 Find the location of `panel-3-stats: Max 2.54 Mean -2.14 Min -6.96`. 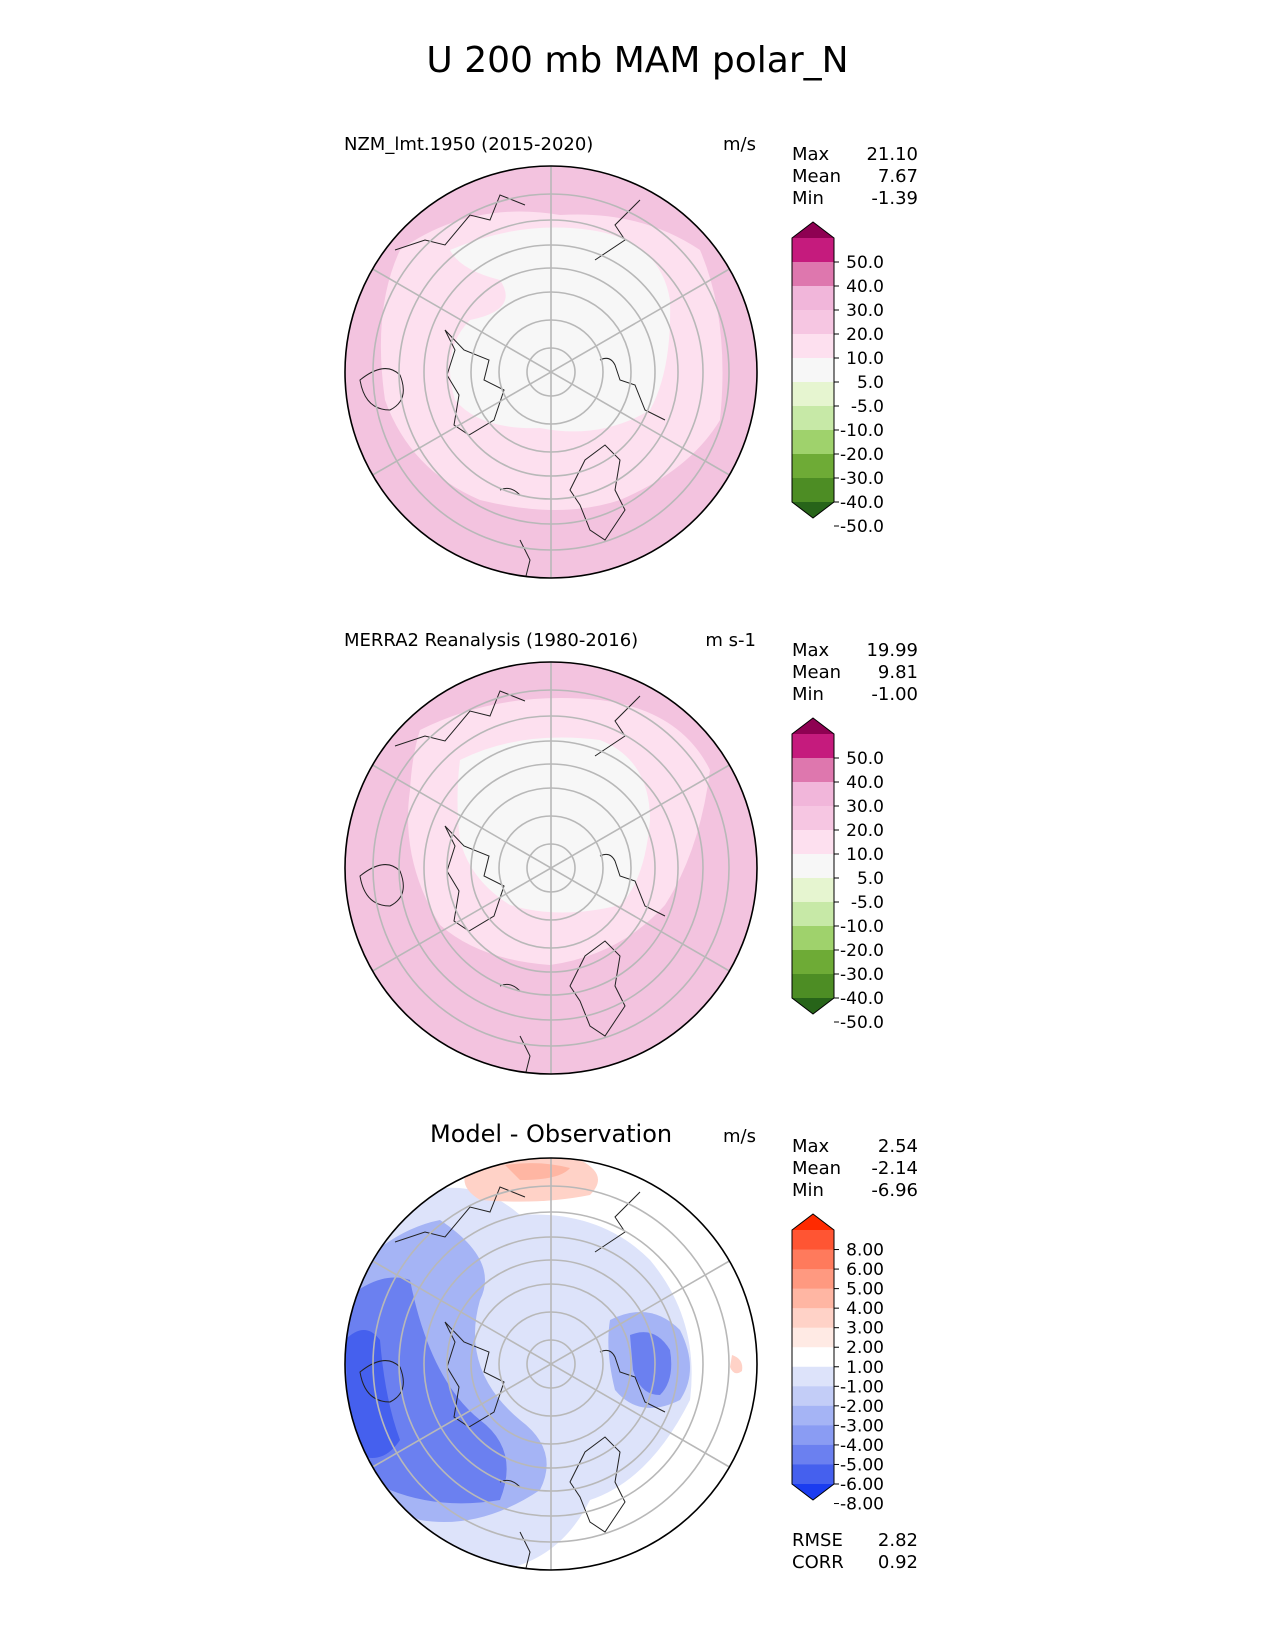

panel-3-stats: Max 2.54 Mean -2.14 Min -6.96 is located at coordinates (855, 1169).